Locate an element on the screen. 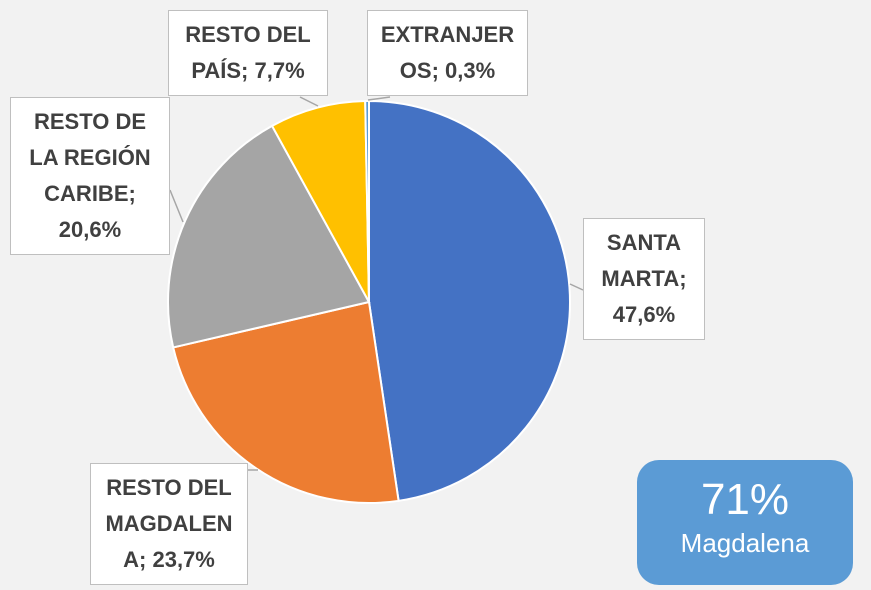 The image size is (871, 590). value-label: 0,3% is located at coordinates (470, 70).